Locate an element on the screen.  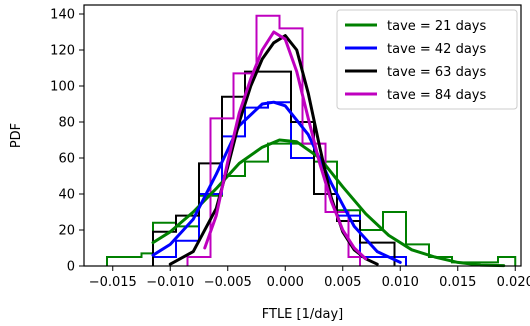
legend-label-series-2: tave = 42 days is located at coordinates (436, 49).